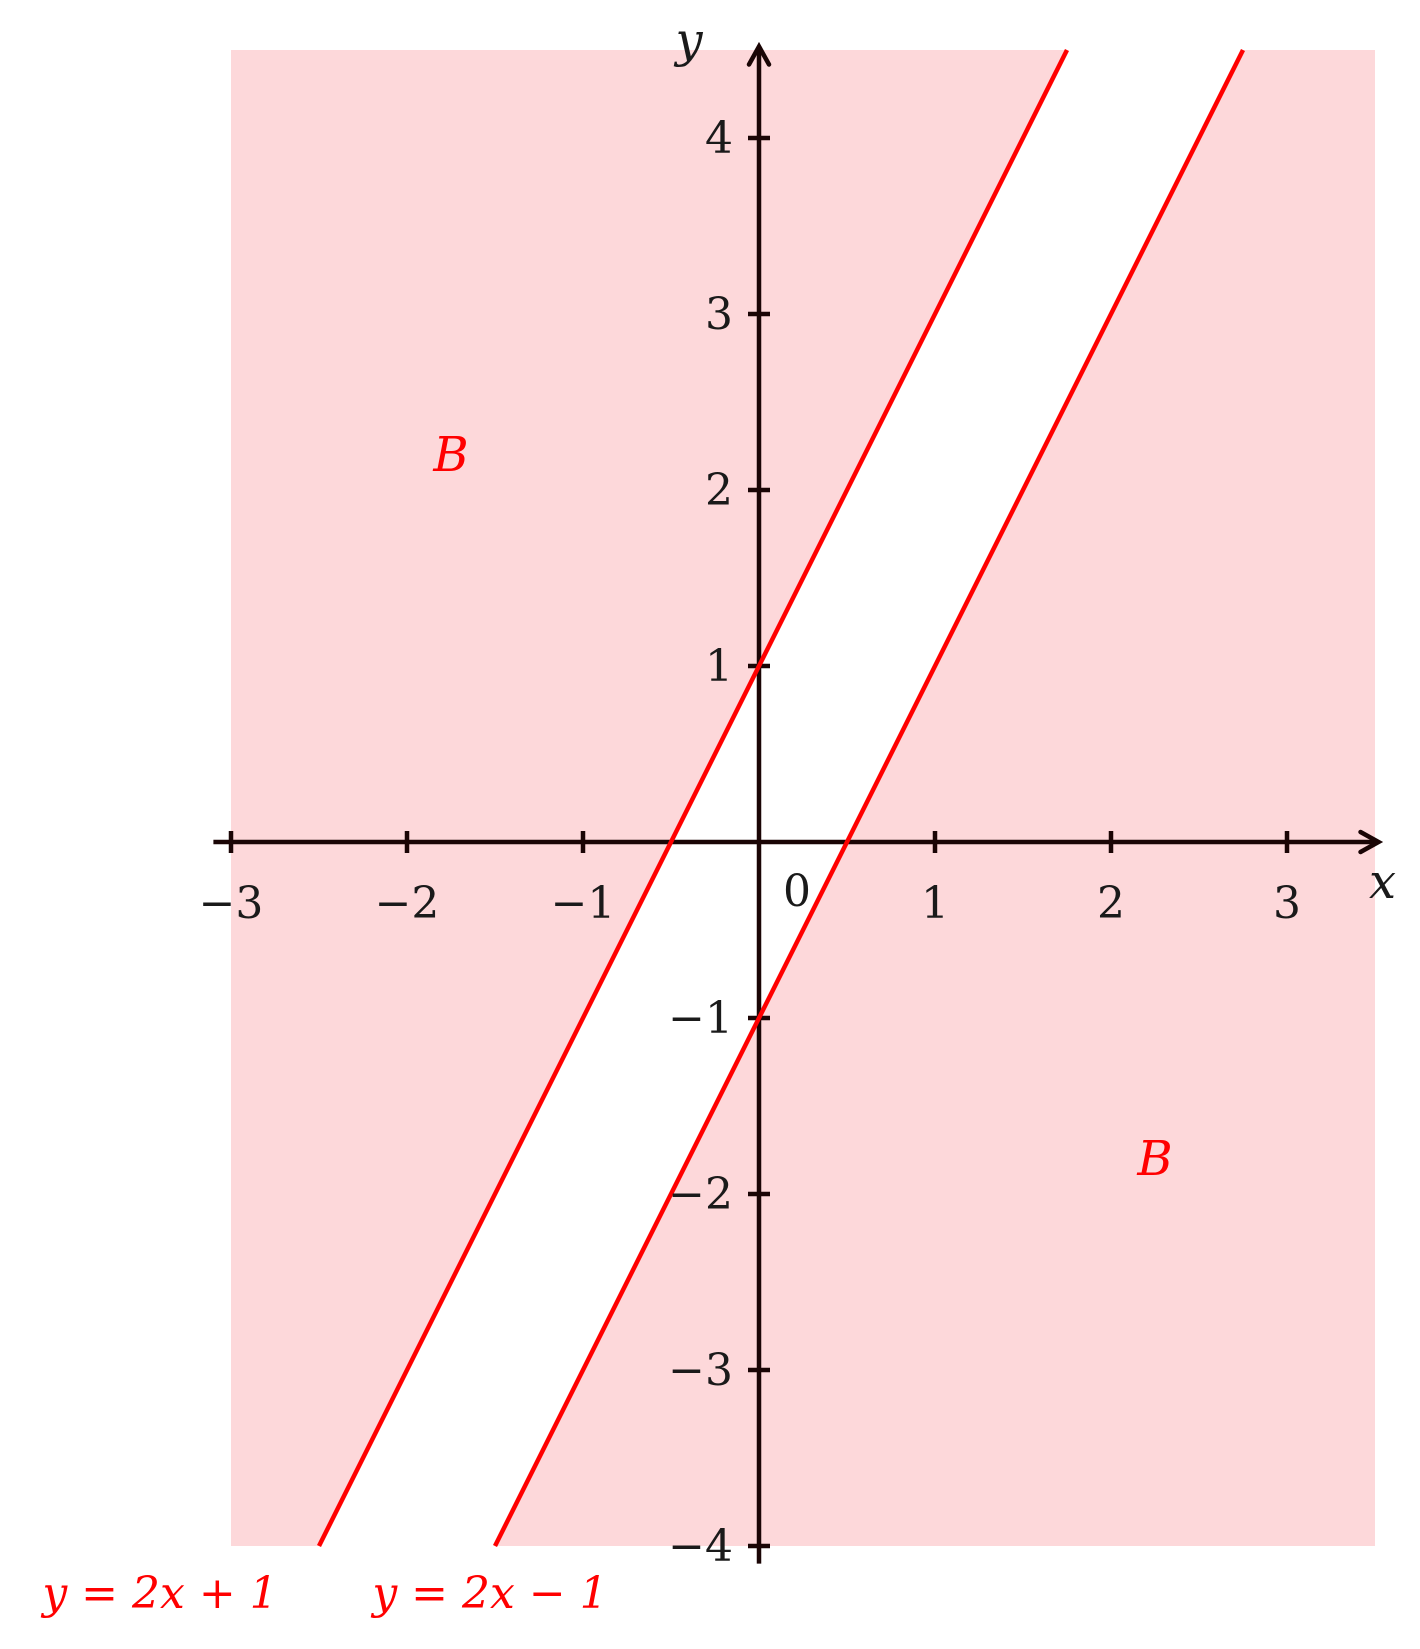 This screenshot has width=1420, height=1649. What do you see at coordinates (1154, 1159) in the screenshot?
I see `region-label-b-2: B` at bounding box center [1154, 1159].